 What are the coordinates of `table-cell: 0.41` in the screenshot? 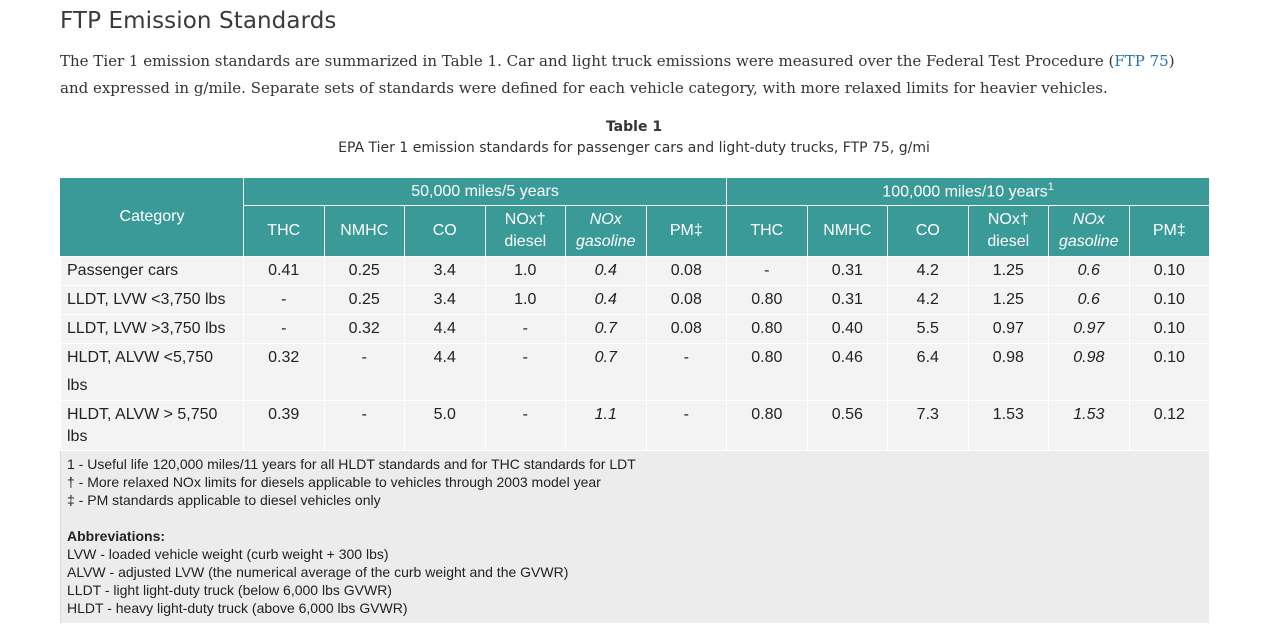 It's located at (284, 271).